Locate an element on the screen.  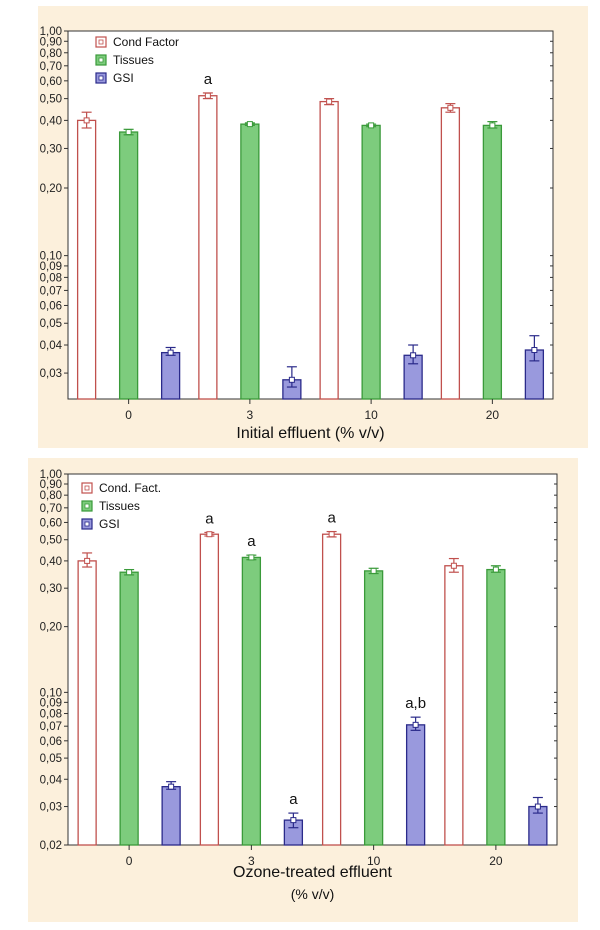
bar-cond-fact--20 is located at coordinates (454, 705).